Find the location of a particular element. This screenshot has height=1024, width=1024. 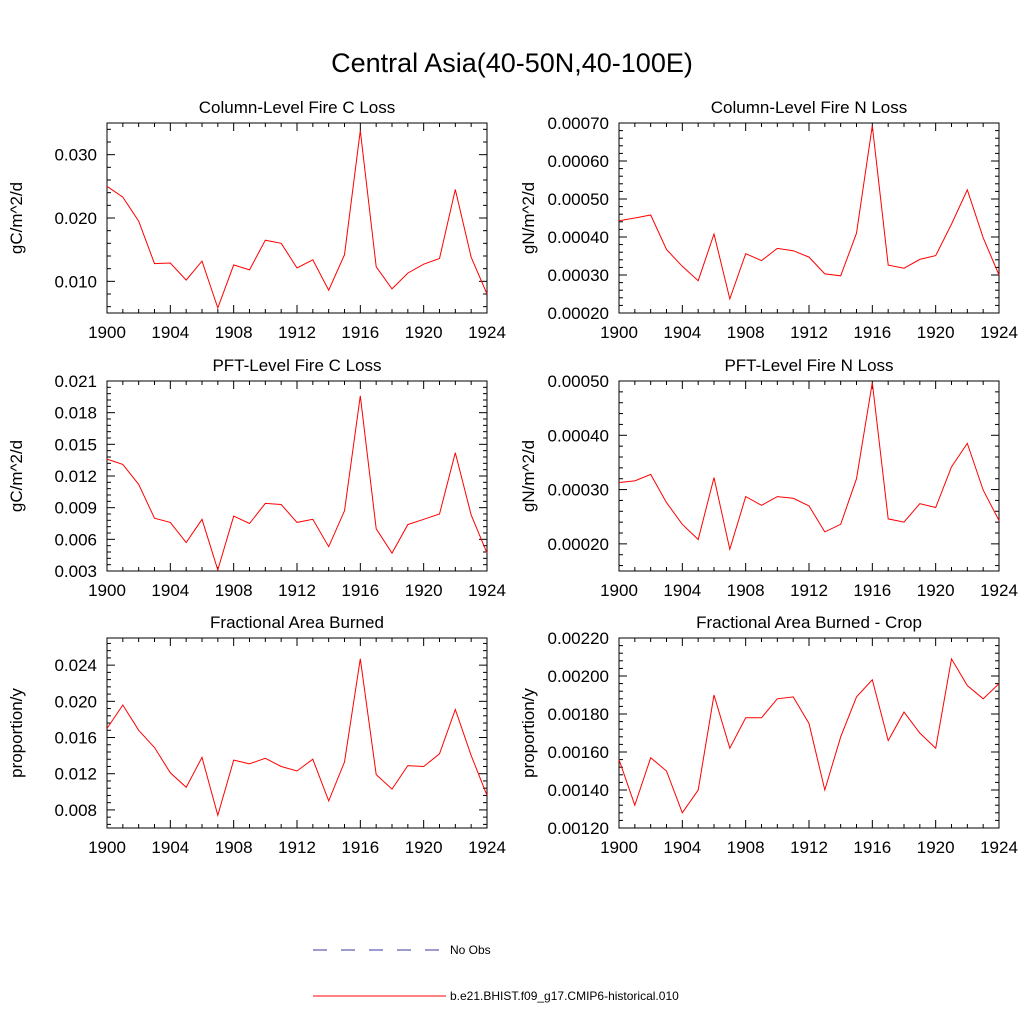

y-tick-label: 0.00180 is located at coordinates (578, 714).